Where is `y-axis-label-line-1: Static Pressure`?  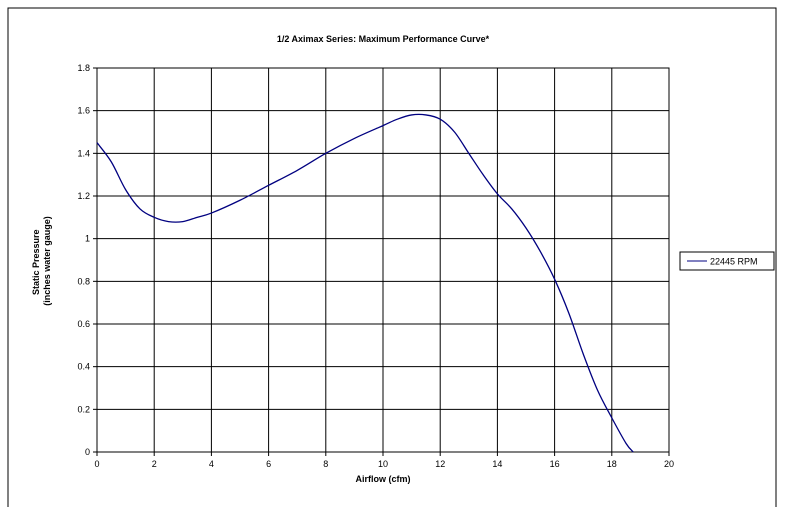 y-axis-label-line-1: Static Pressure is located at coordinates (36, 262).